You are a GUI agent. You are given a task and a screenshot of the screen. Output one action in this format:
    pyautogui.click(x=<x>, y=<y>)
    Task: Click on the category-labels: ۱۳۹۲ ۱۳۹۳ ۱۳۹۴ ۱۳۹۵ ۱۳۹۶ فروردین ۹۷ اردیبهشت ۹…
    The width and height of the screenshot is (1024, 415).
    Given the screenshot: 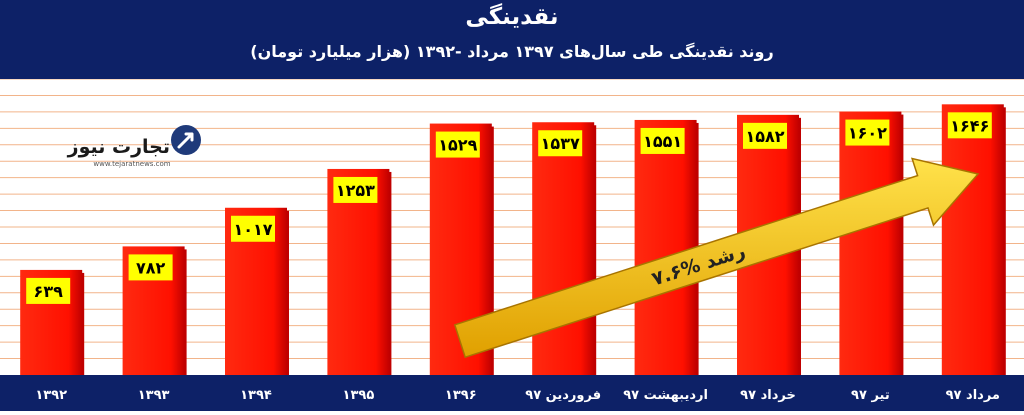 What is the action you would take?
    pyautogui.click(x=517, y=395)
    